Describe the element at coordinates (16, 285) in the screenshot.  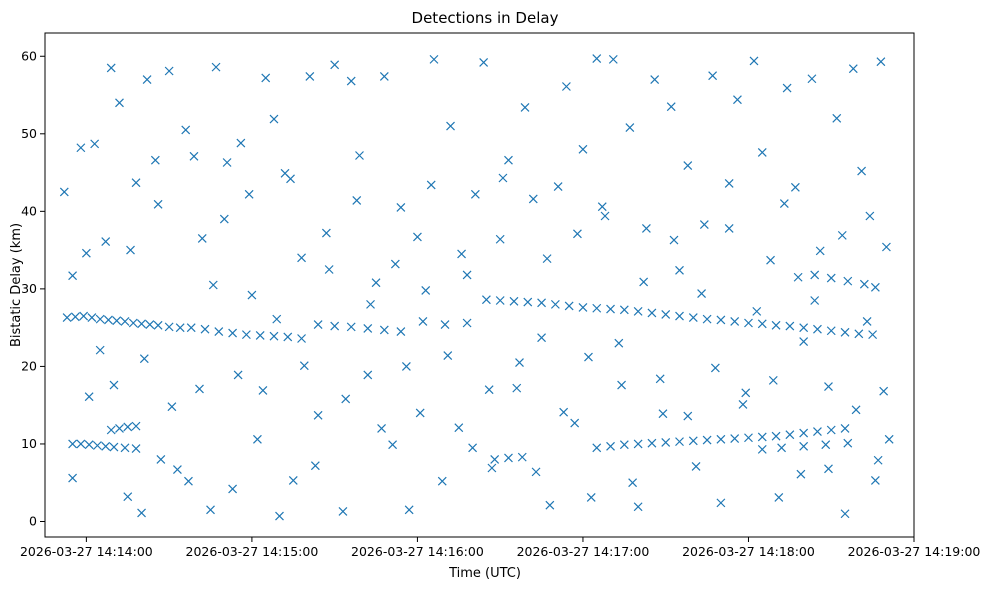
I see `y-axis-label: Bistatic Delay (km)` at that location.